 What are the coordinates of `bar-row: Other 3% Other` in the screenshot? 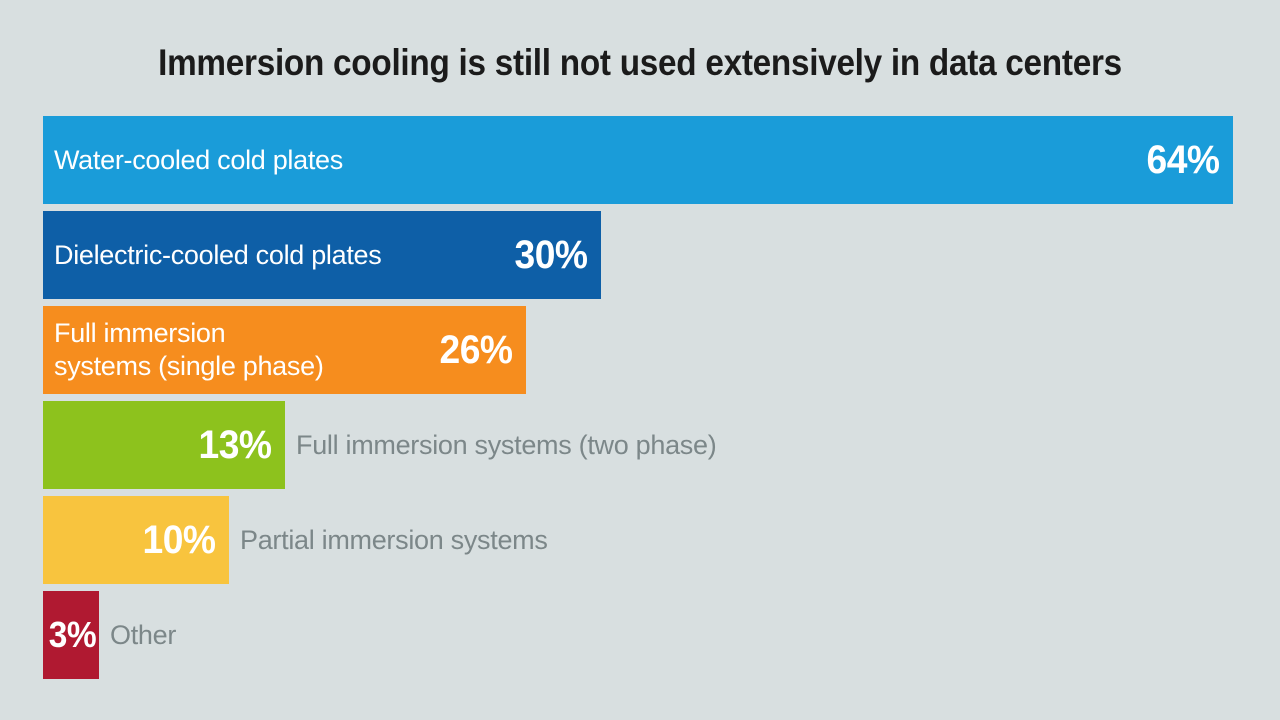 It's located at (661, 635).